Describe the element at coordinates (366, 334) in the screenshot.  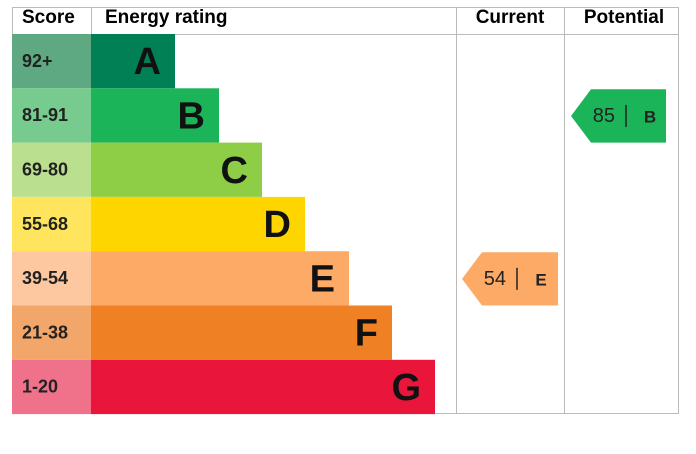
I see `rating-letter: F` at that location.